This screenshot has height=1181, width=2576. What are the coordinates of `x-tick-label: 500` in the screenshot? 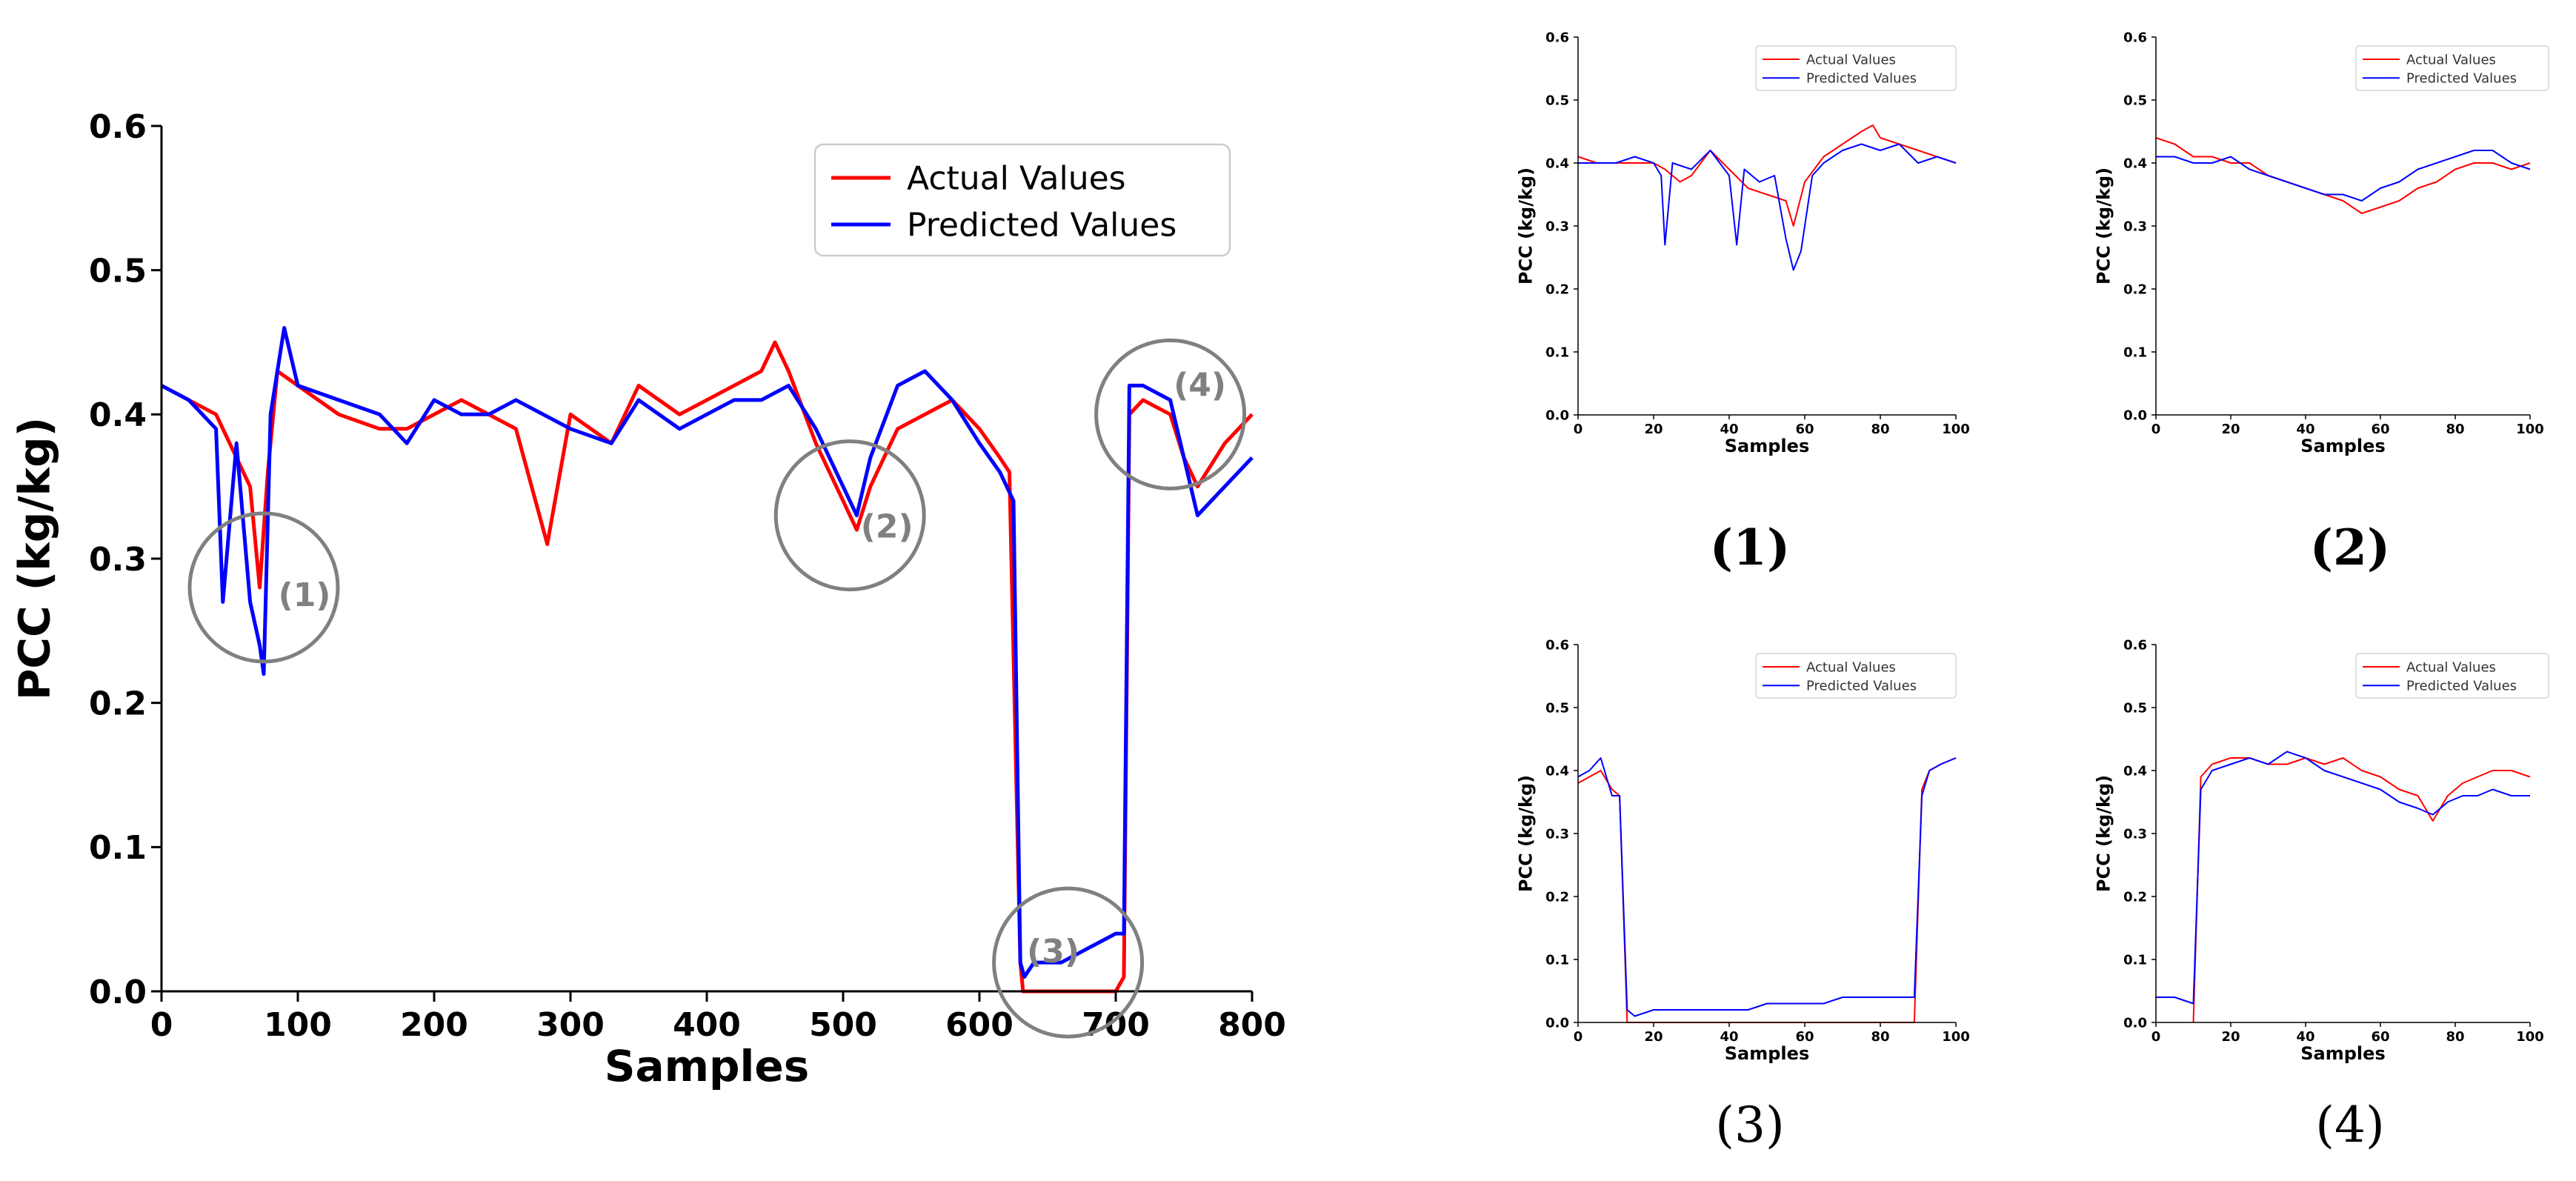 It's located at (843, 1025).